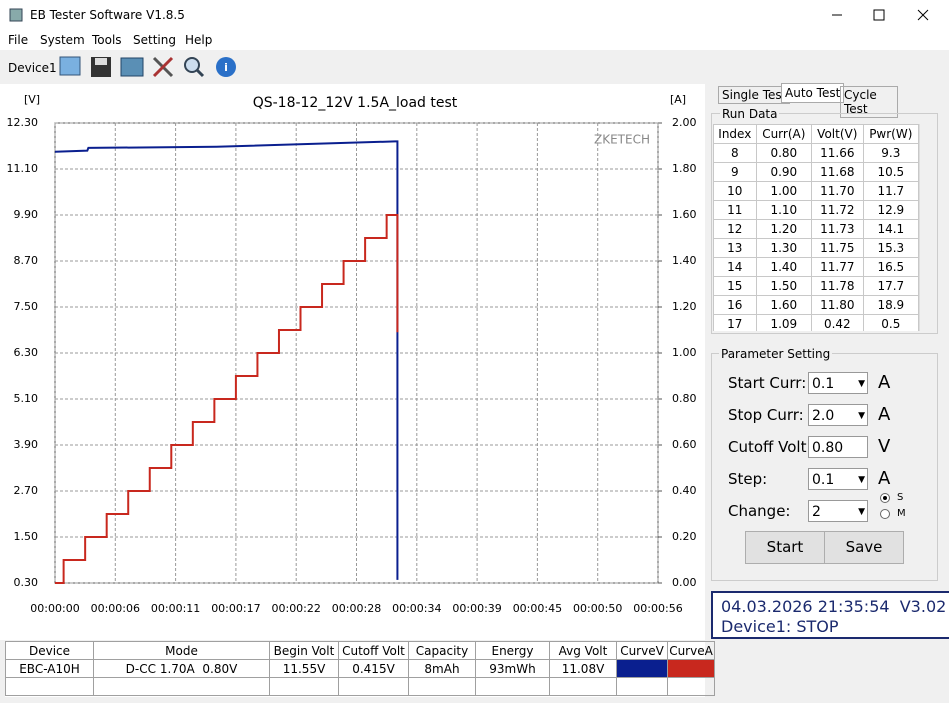  I want to click on cell: 11.55V, so click(304, 668).